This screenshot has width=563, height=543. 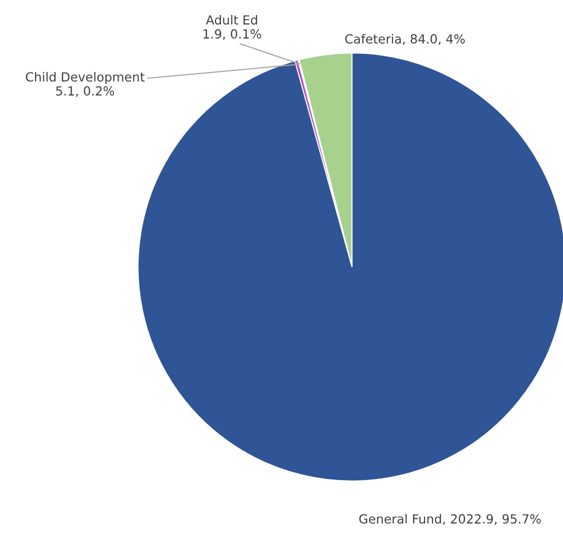 I want to click on data-label: 5.1, 0.2%, so click(x=85, y=91).